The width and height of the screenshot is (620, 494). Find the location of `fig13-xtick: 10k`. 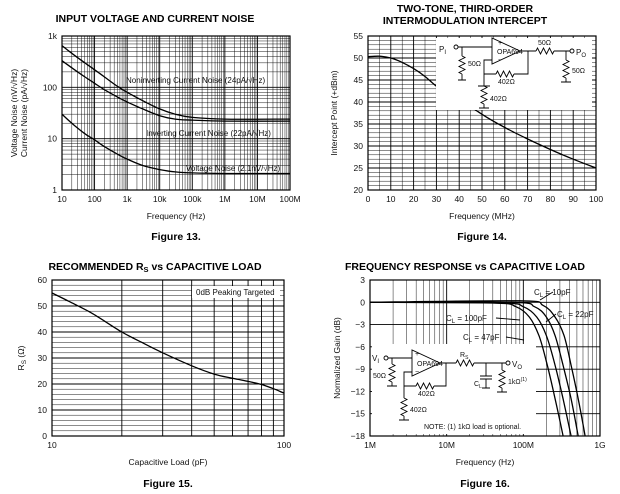

fig13-xtick: 10k is located at coordinates (160, 199).